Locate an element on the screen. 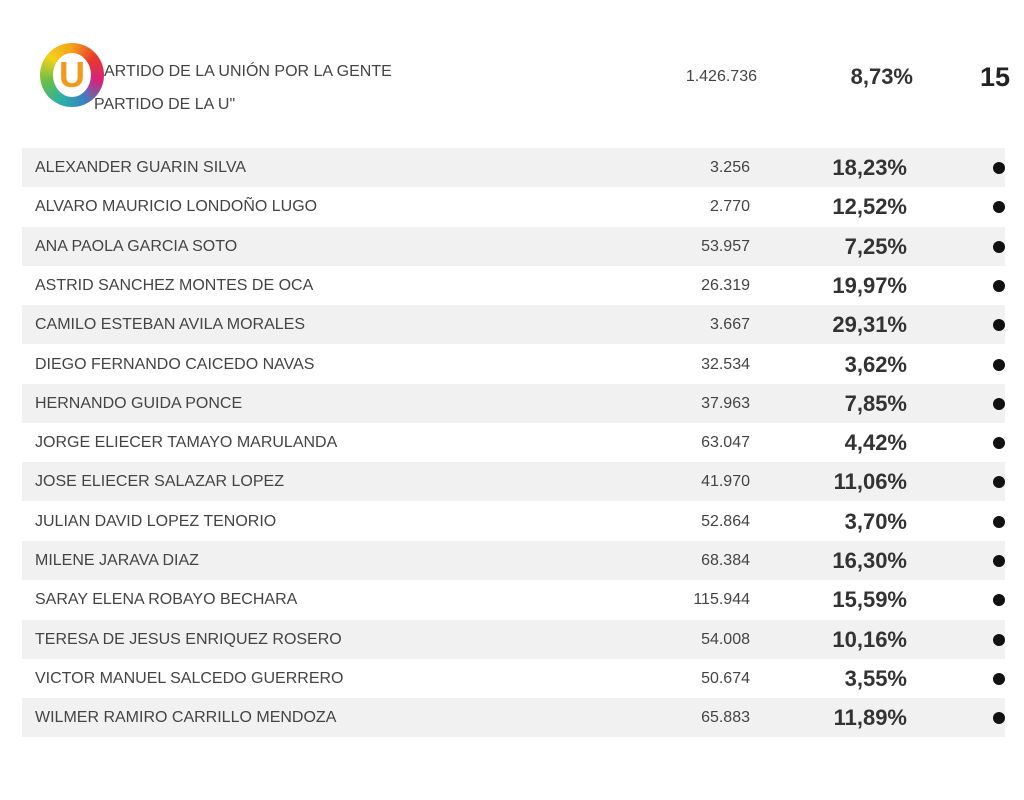  party-percent: 8,73% is located at coordinates (881, 76).